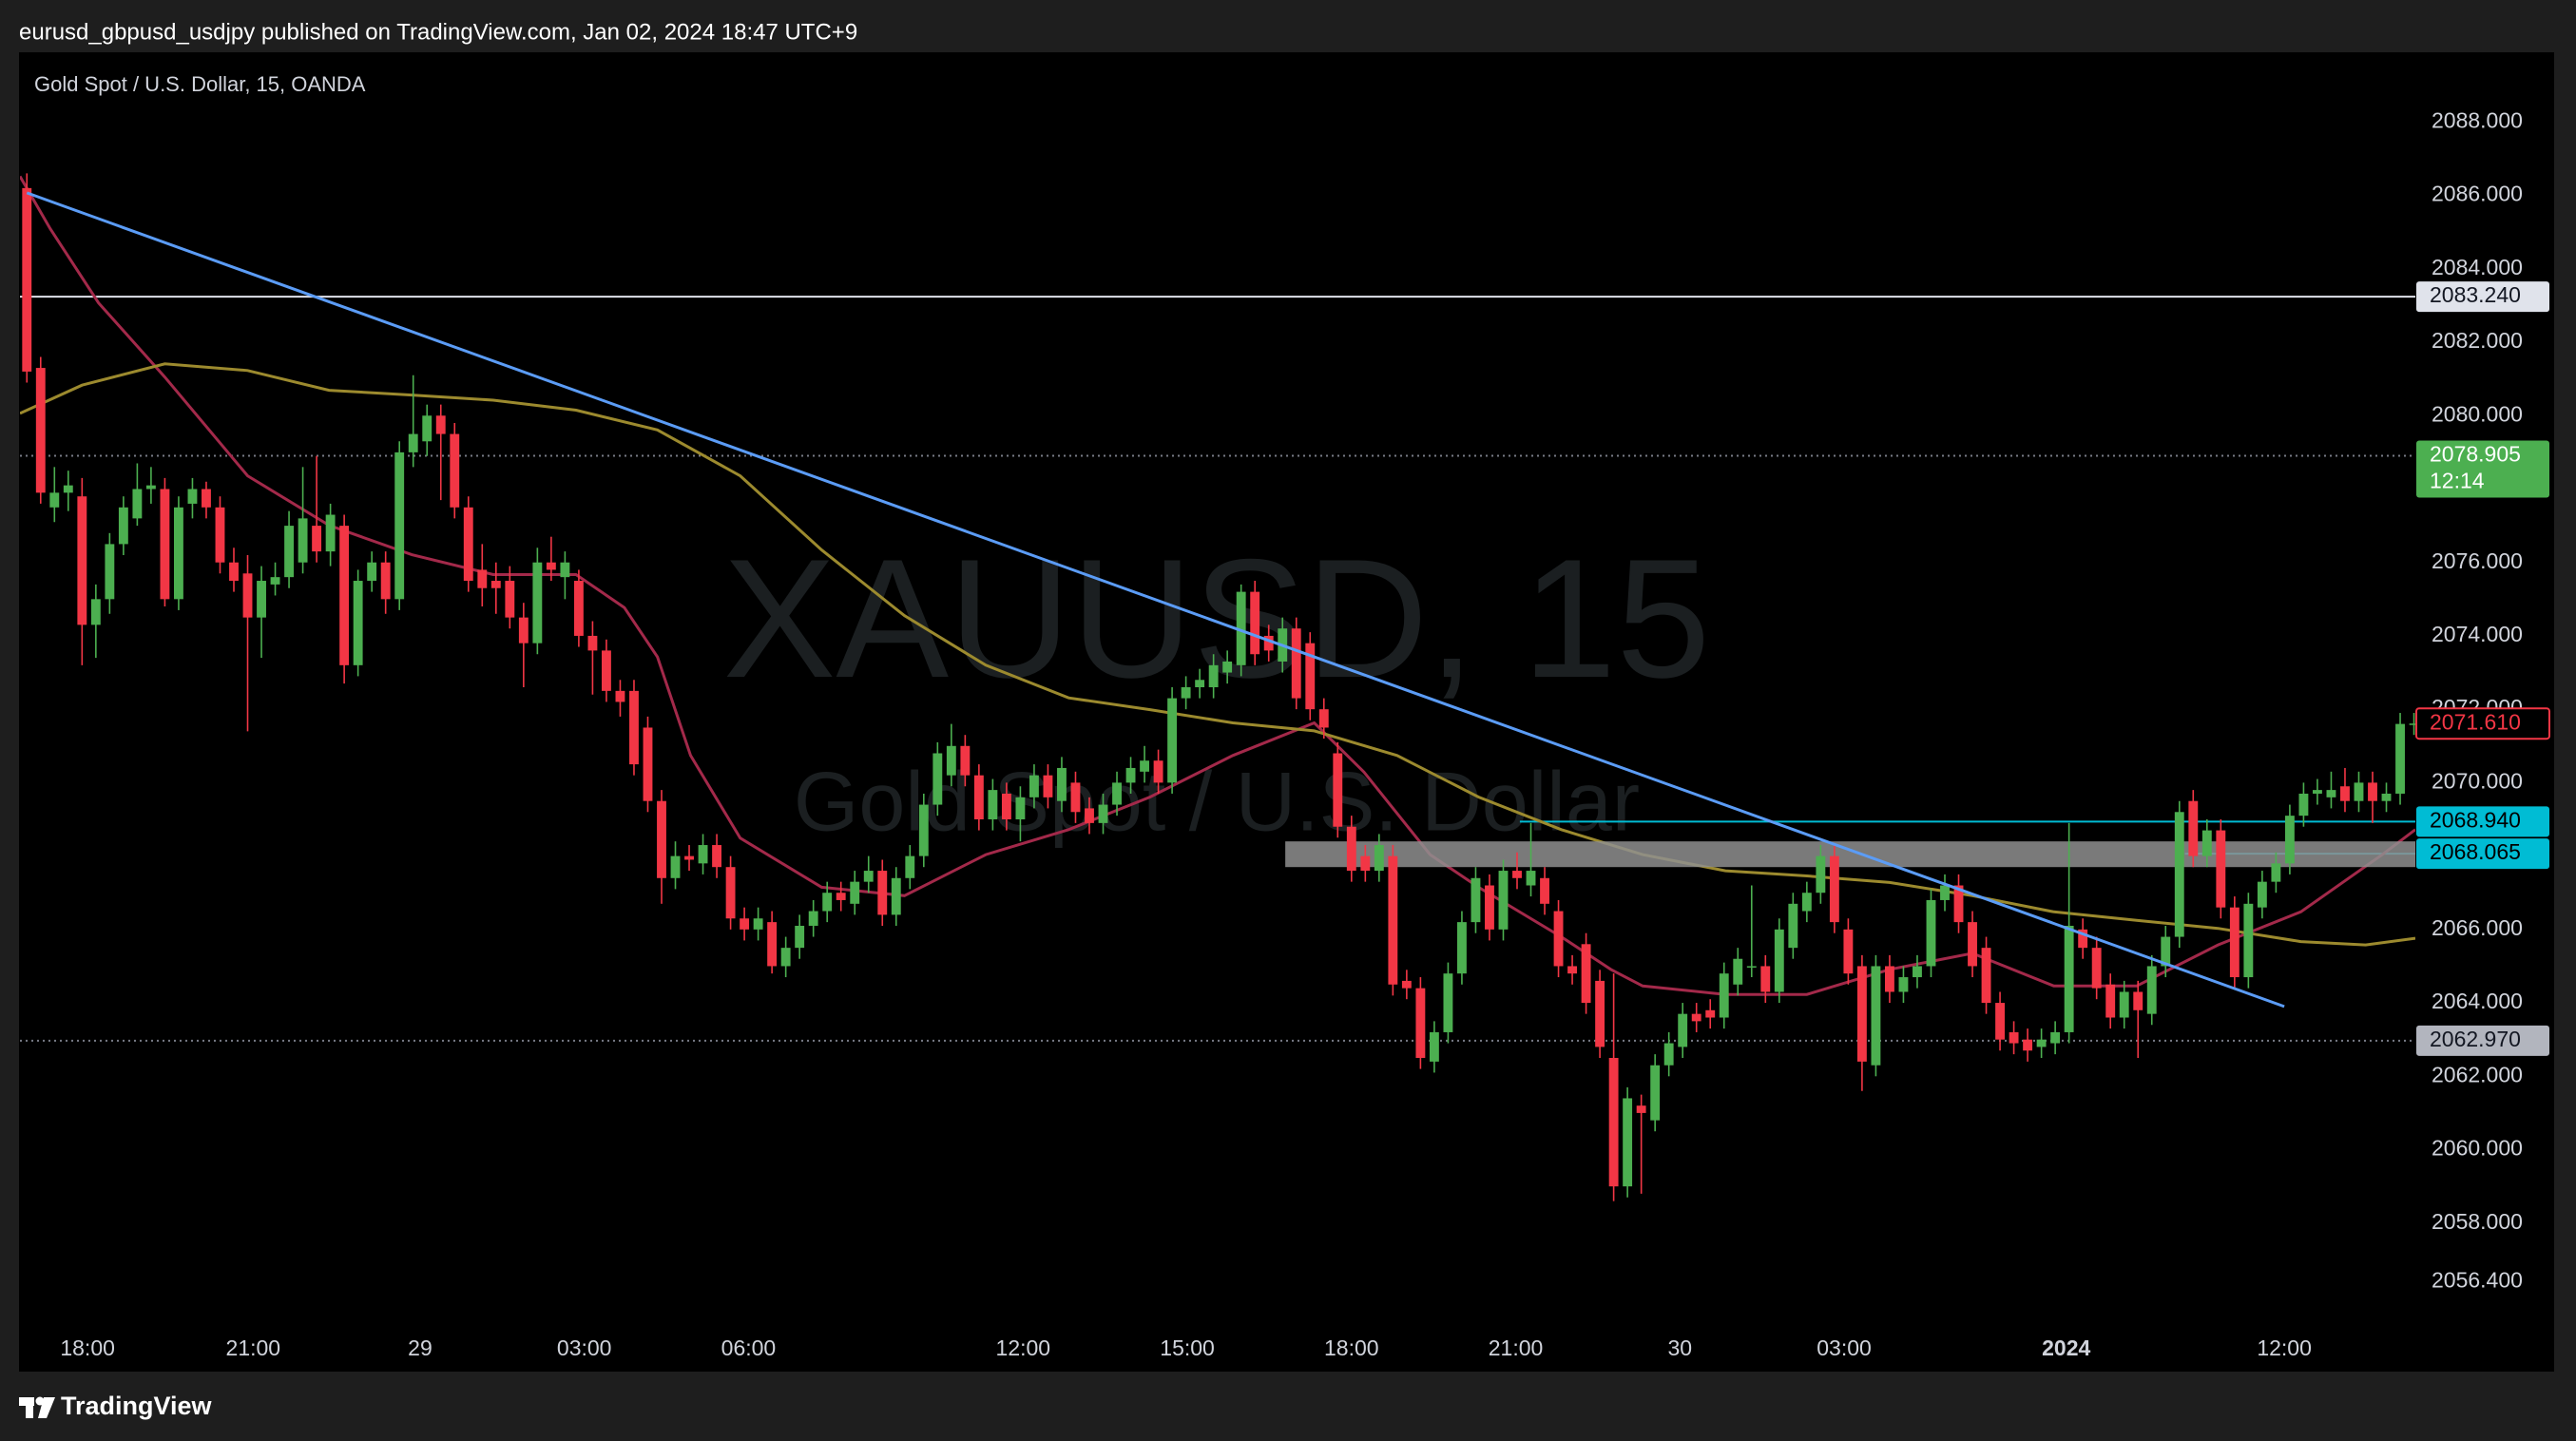  Describe the element at coordinates (137, 1406) in the screenshot. I see `brand: TradingView` at that location.